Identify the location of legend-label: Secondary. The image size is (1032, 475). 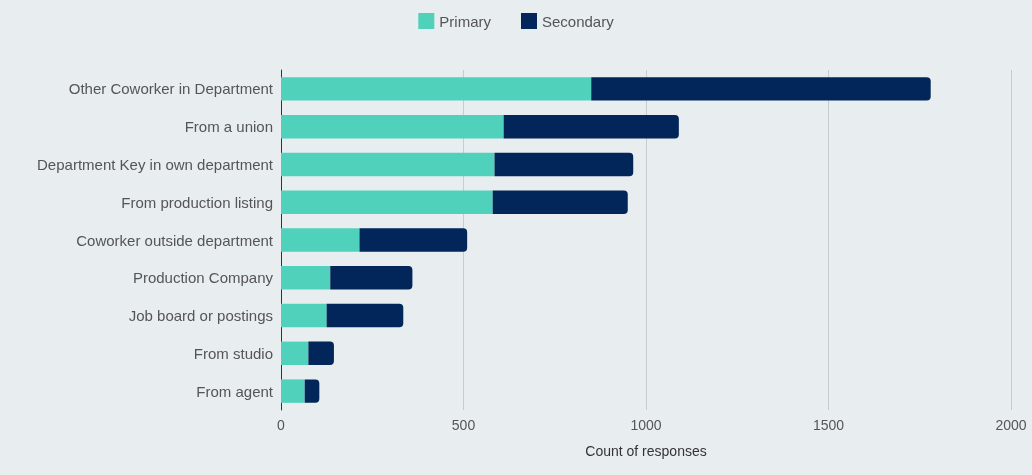
(578, 21).